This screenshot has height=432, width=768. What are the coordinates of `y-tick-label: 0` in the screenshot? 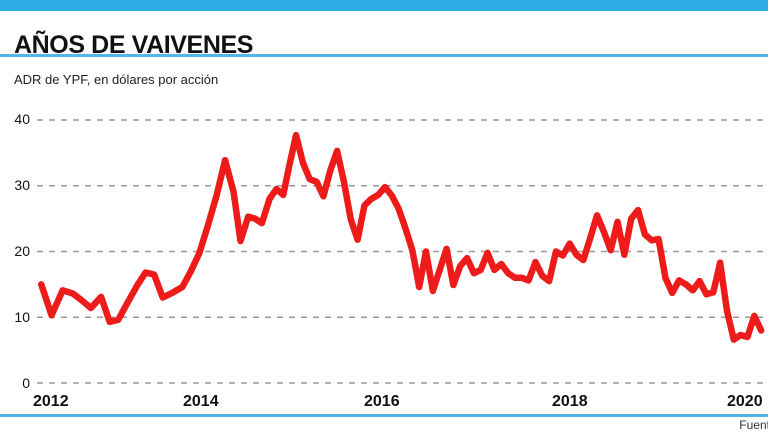 It's located at (26, 383).